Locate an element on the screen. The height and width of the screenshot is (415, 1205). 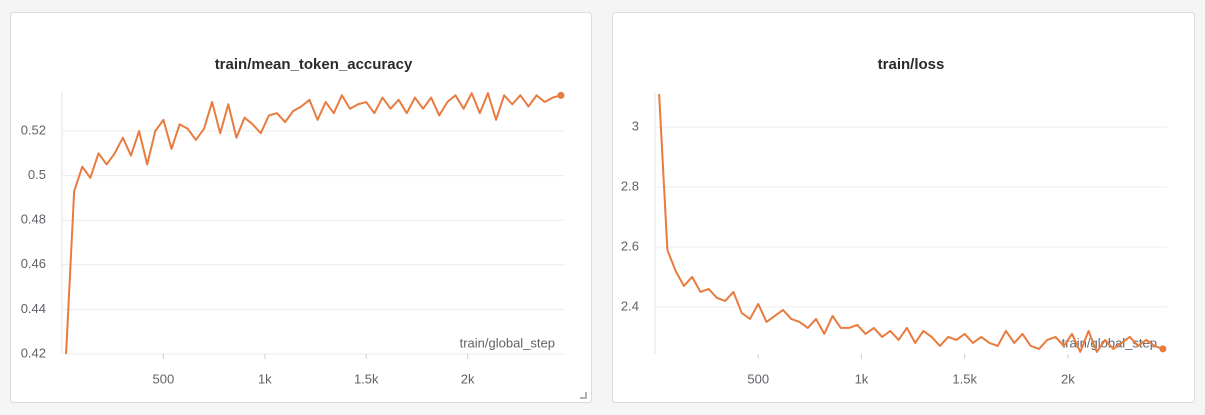
y-tick-label: 0.46 is located at coordinates (33, 263).